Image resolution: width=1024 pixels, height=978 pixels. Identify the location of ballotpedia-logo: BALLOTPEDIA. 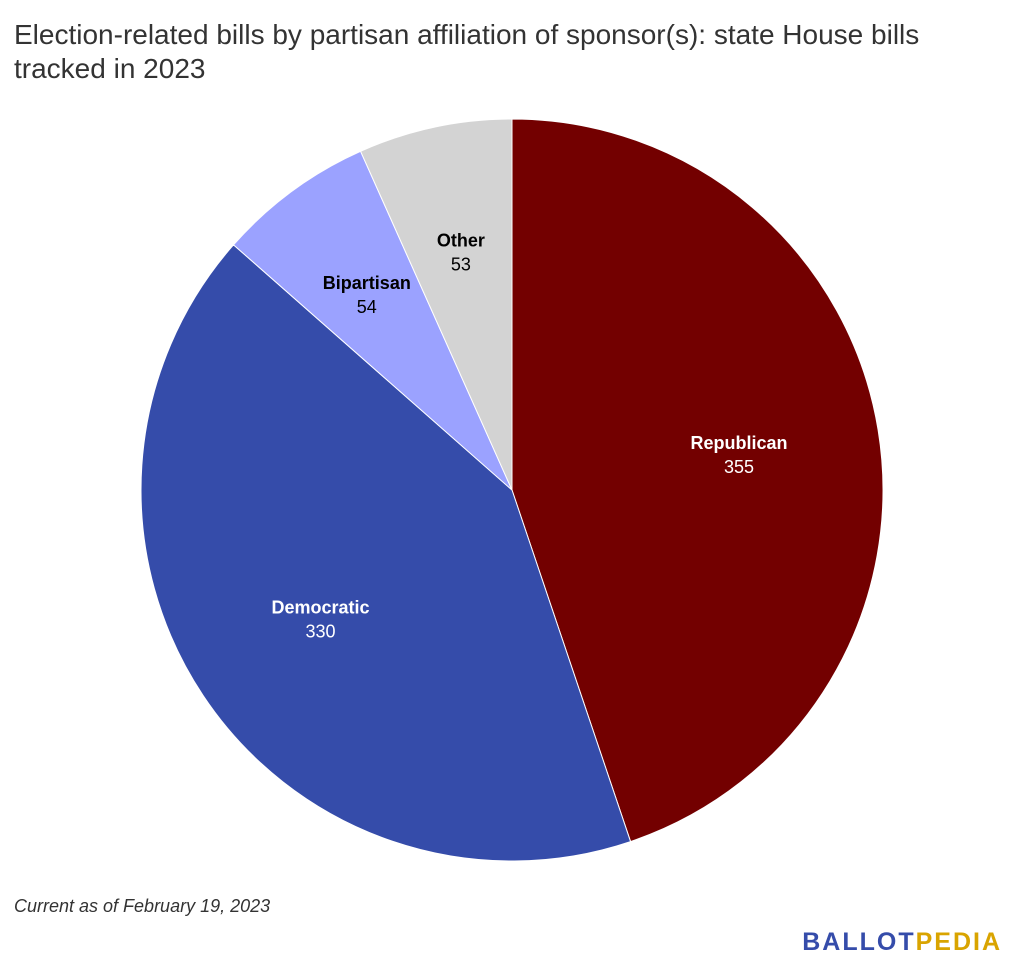
(902, 942).